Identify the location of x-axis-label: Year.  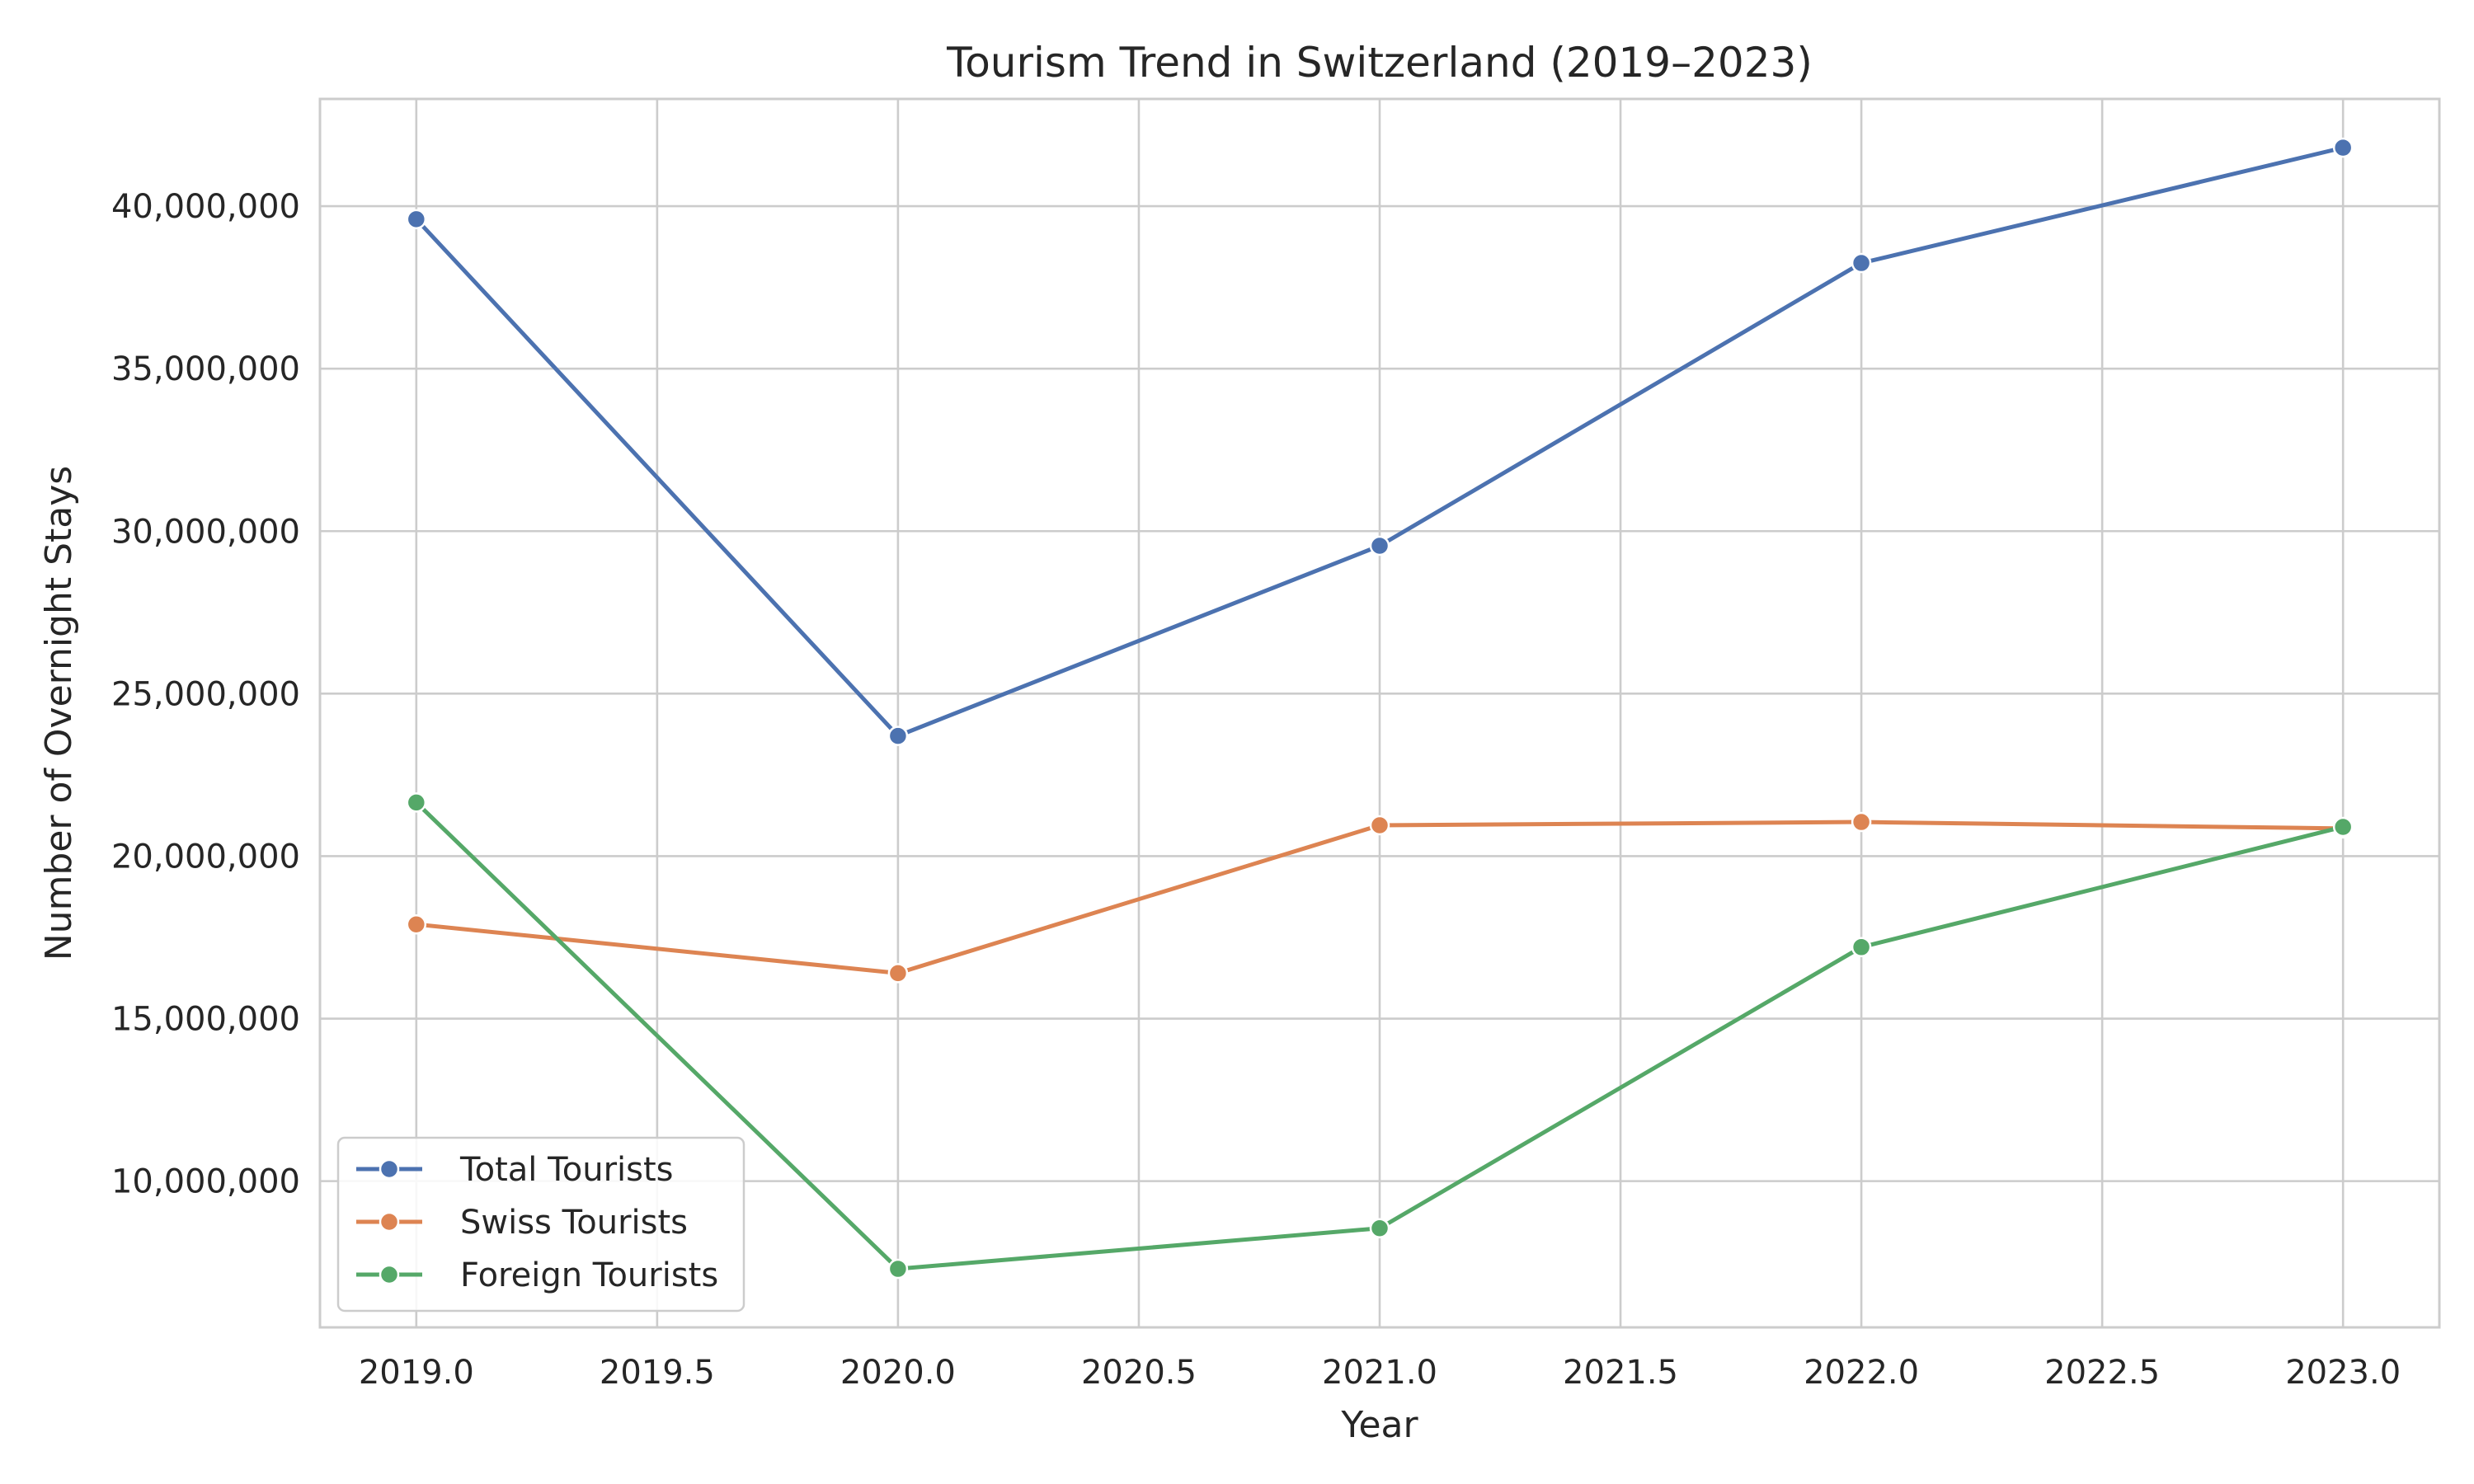
(1379, 1425).